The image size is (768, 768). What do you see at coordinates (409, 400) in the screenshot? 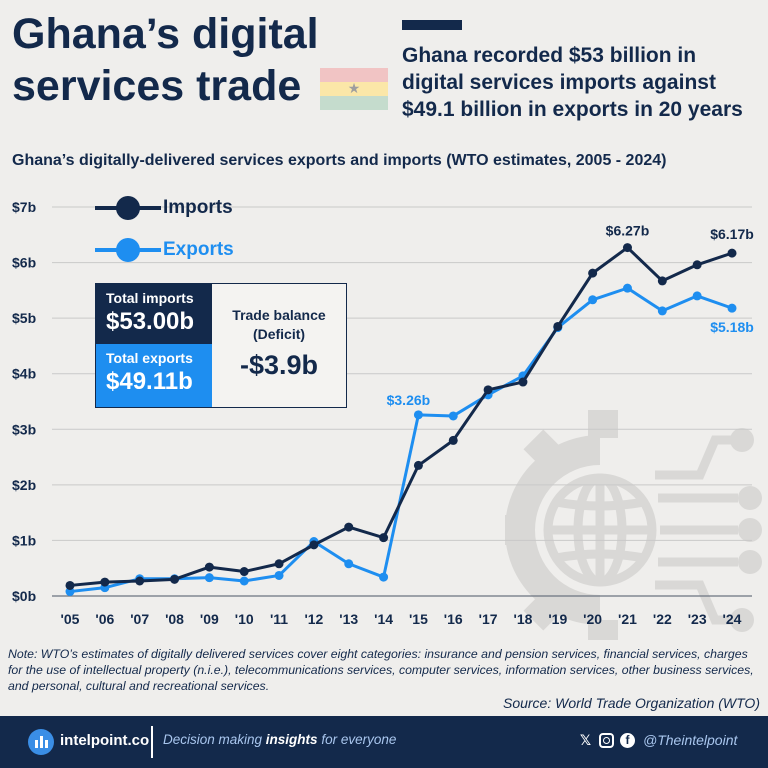
I see `data-label: $3.26b` at bounding box center [409, 400].